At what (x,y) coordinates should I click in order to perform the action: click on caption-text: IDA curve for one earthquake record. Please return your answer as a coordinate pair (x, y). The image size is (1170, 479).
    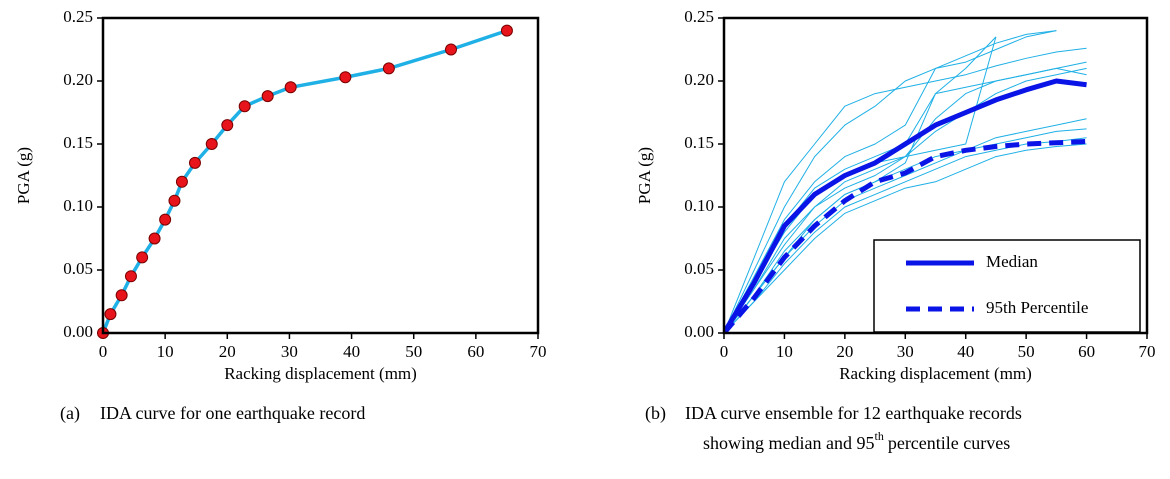
    Looking at the image, I should click on (232, 413).